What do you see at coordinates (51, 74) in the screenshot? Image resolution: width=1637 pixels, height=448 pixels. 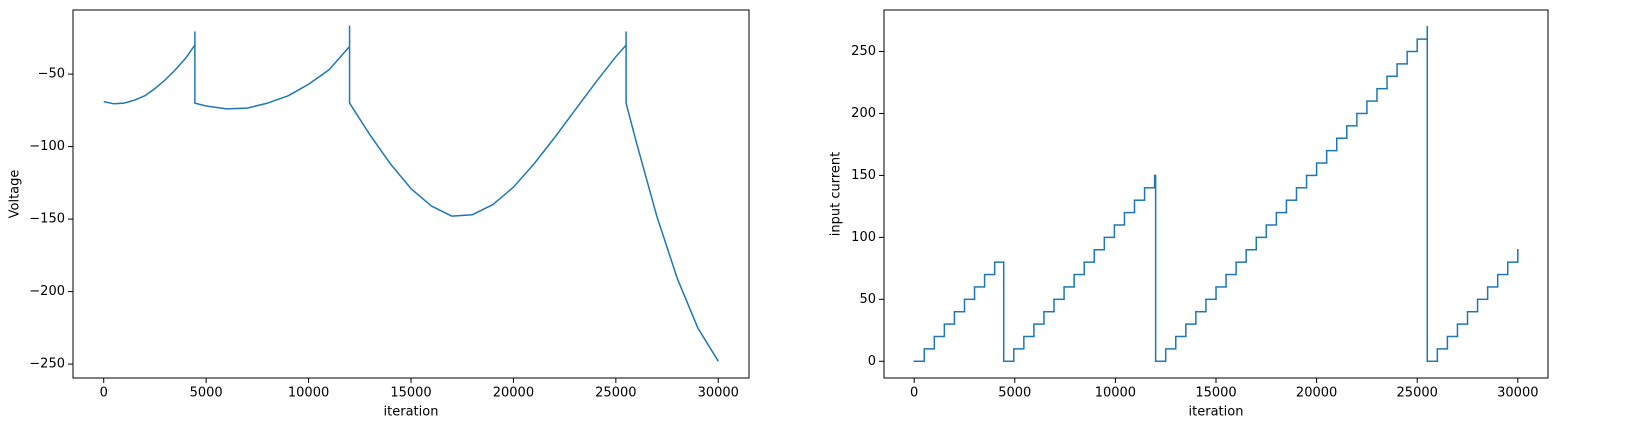 I see `y-tick-label: −50` at bounding box center [51, 74].